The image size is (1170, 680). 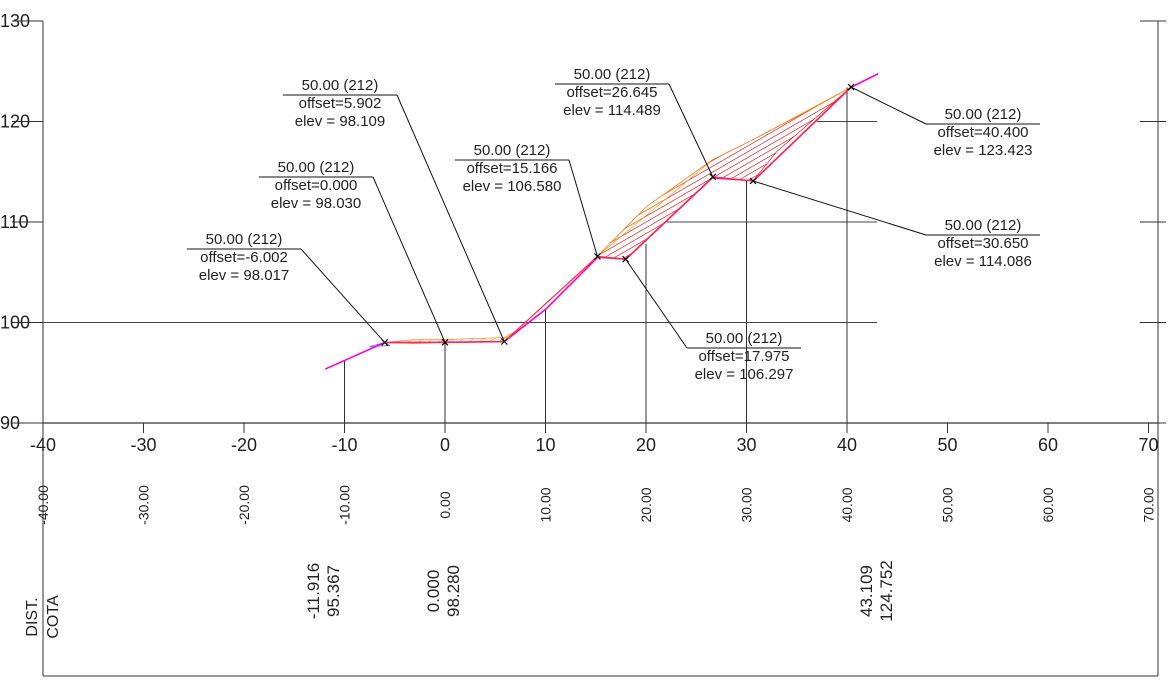 I want to click on x-tick-label: -40, so click(x=43, y=445).